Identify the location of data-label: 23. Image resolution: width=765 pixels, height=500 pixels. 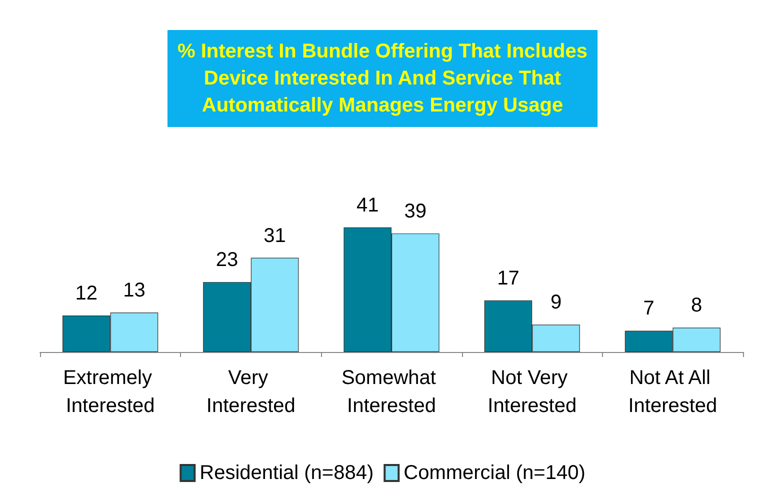
(227, 260).